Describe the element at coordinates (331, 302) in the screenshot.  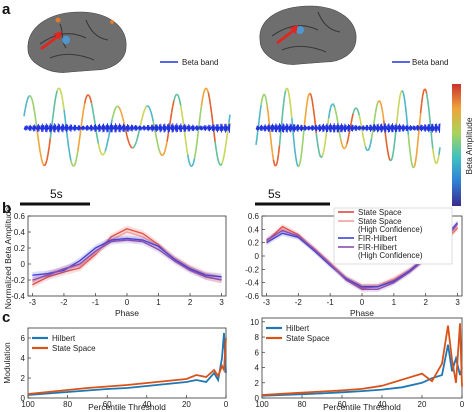
I see `xtick-label-b-right: -1` at that location.